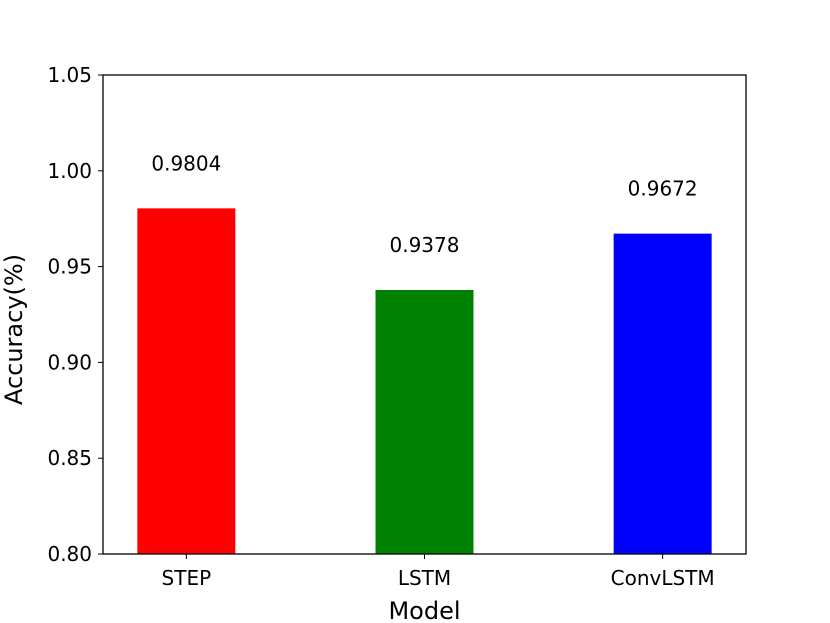  I want to click on x-axis: STEP LSTM ConvLSTM, so click(438, 572).